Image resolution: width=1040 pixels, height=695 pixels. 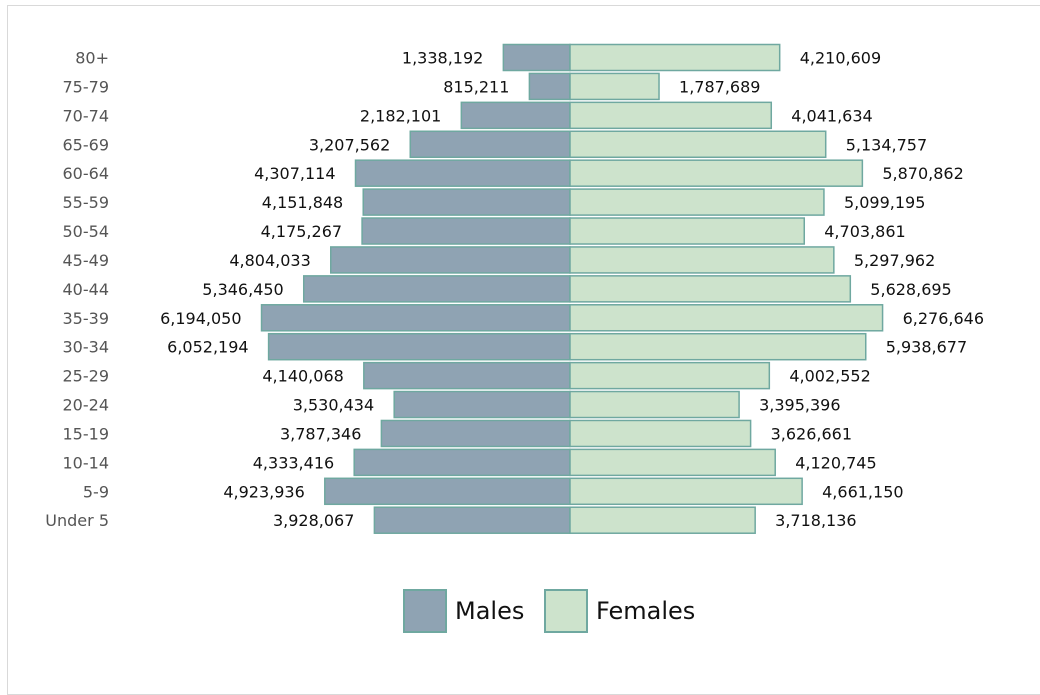 What do you see at coordinates (926, 347) in the screenshot?
I see `value-label-female-10: 5,938,677` at bounding box center [926, 347].